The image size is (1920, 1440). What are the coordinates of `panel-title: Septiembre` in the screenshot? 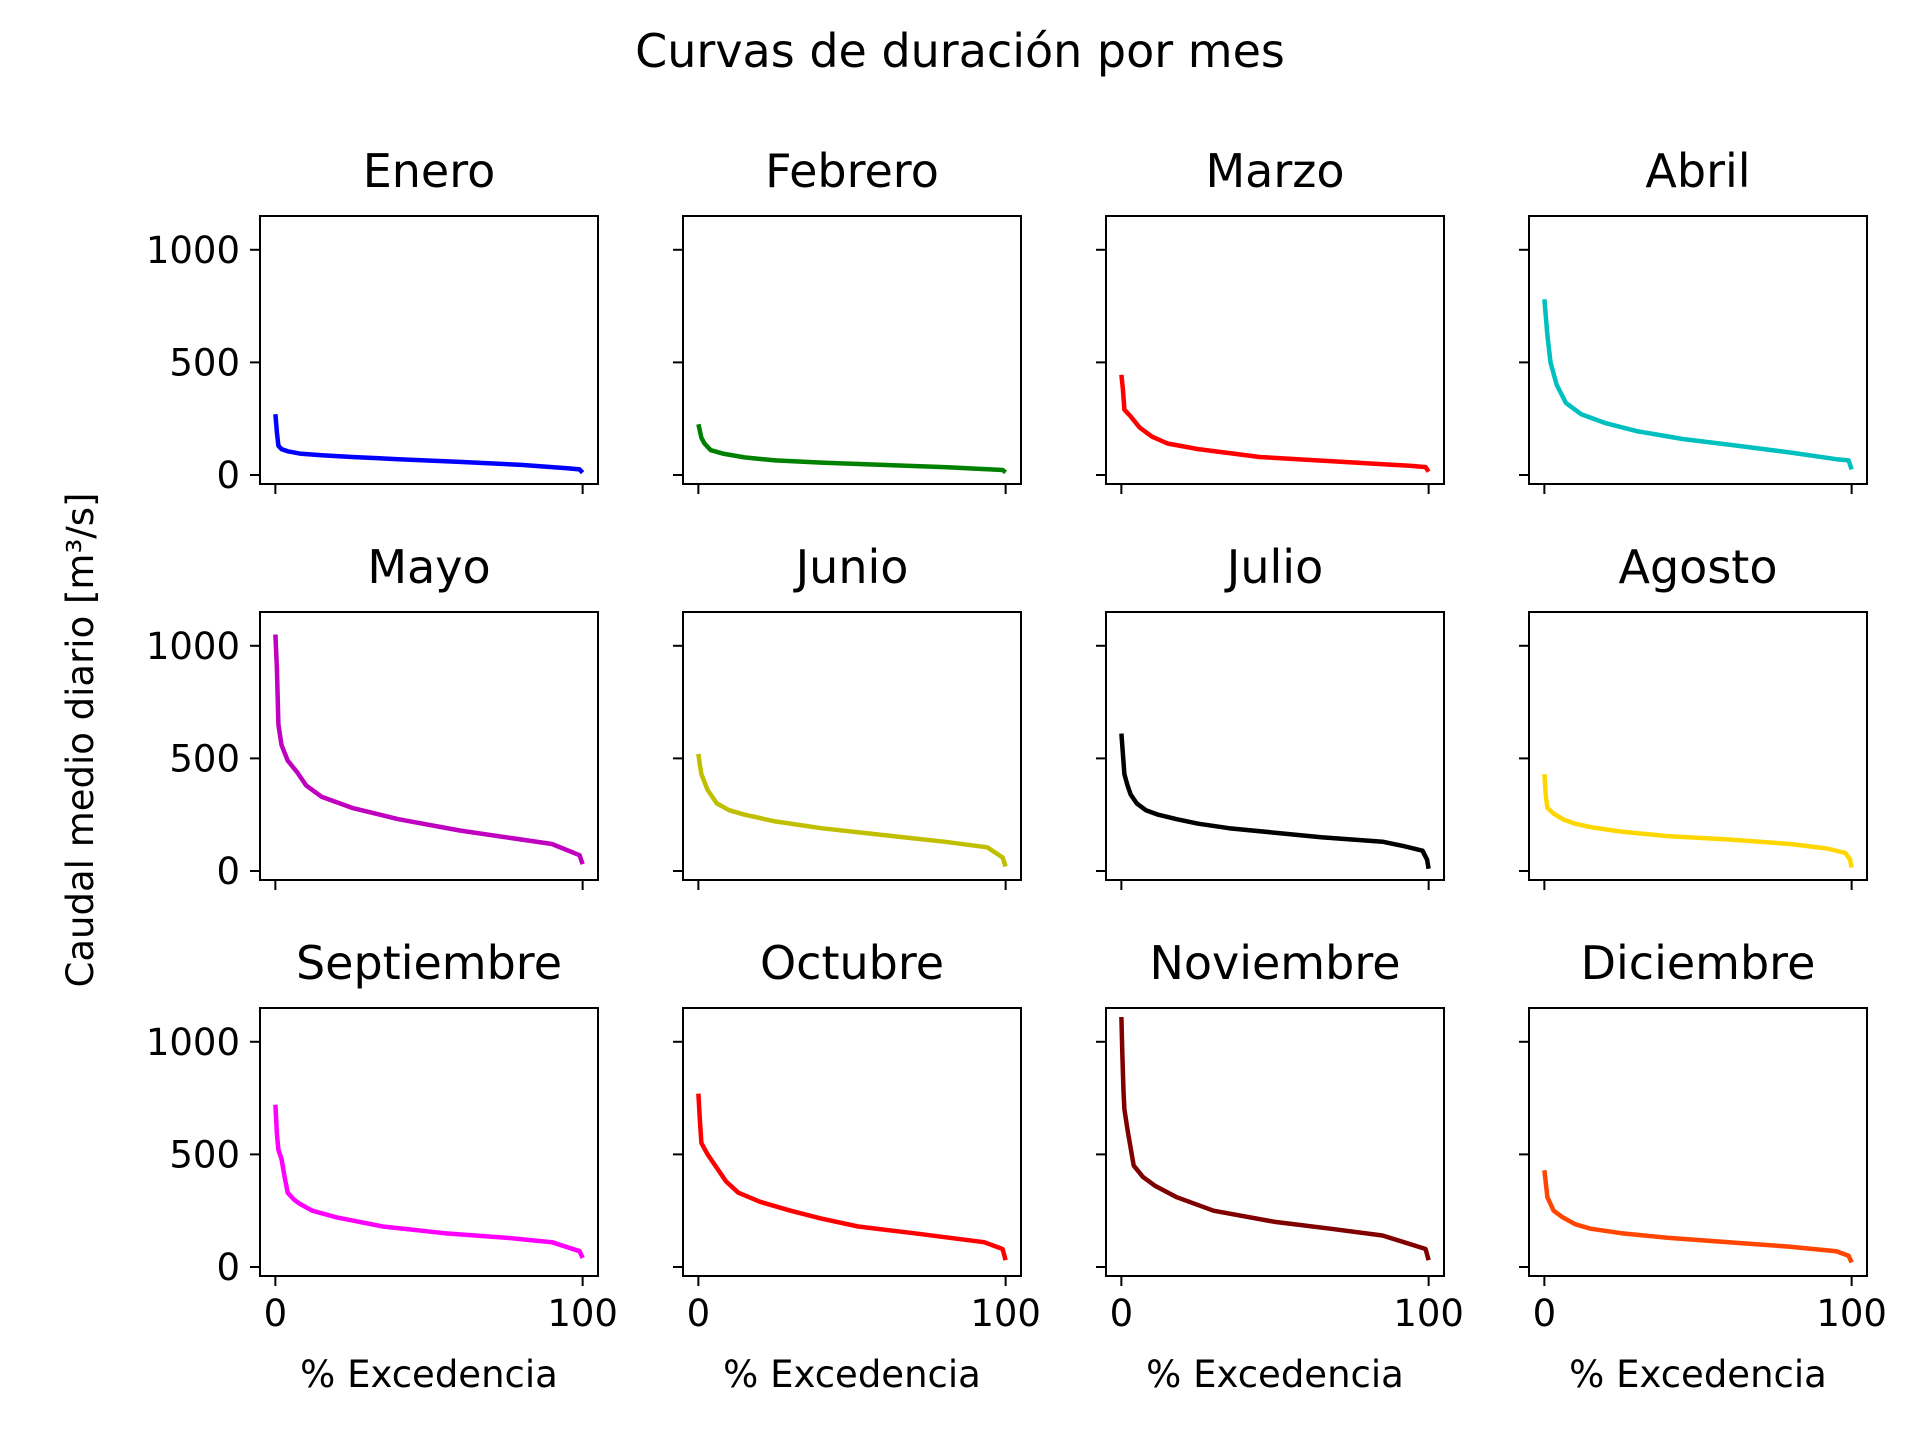 It's located at (429, 963).